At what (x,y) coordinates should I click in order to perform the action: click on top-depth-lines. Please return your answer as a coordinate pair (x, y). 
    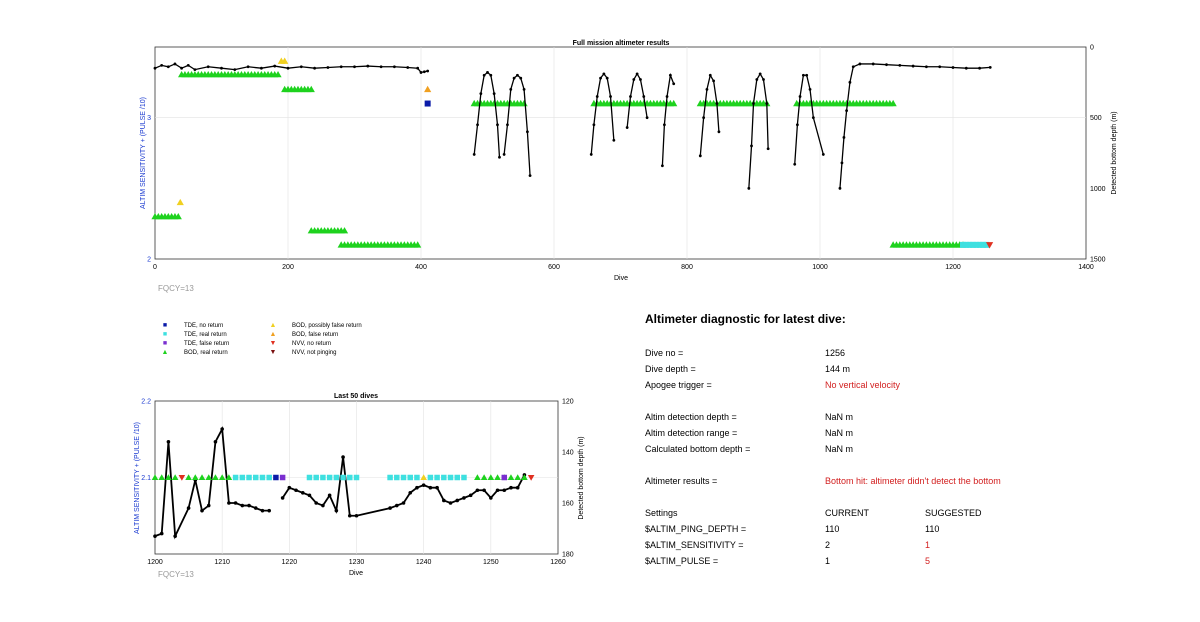
    Looking at the image, I should click on (572, 126).